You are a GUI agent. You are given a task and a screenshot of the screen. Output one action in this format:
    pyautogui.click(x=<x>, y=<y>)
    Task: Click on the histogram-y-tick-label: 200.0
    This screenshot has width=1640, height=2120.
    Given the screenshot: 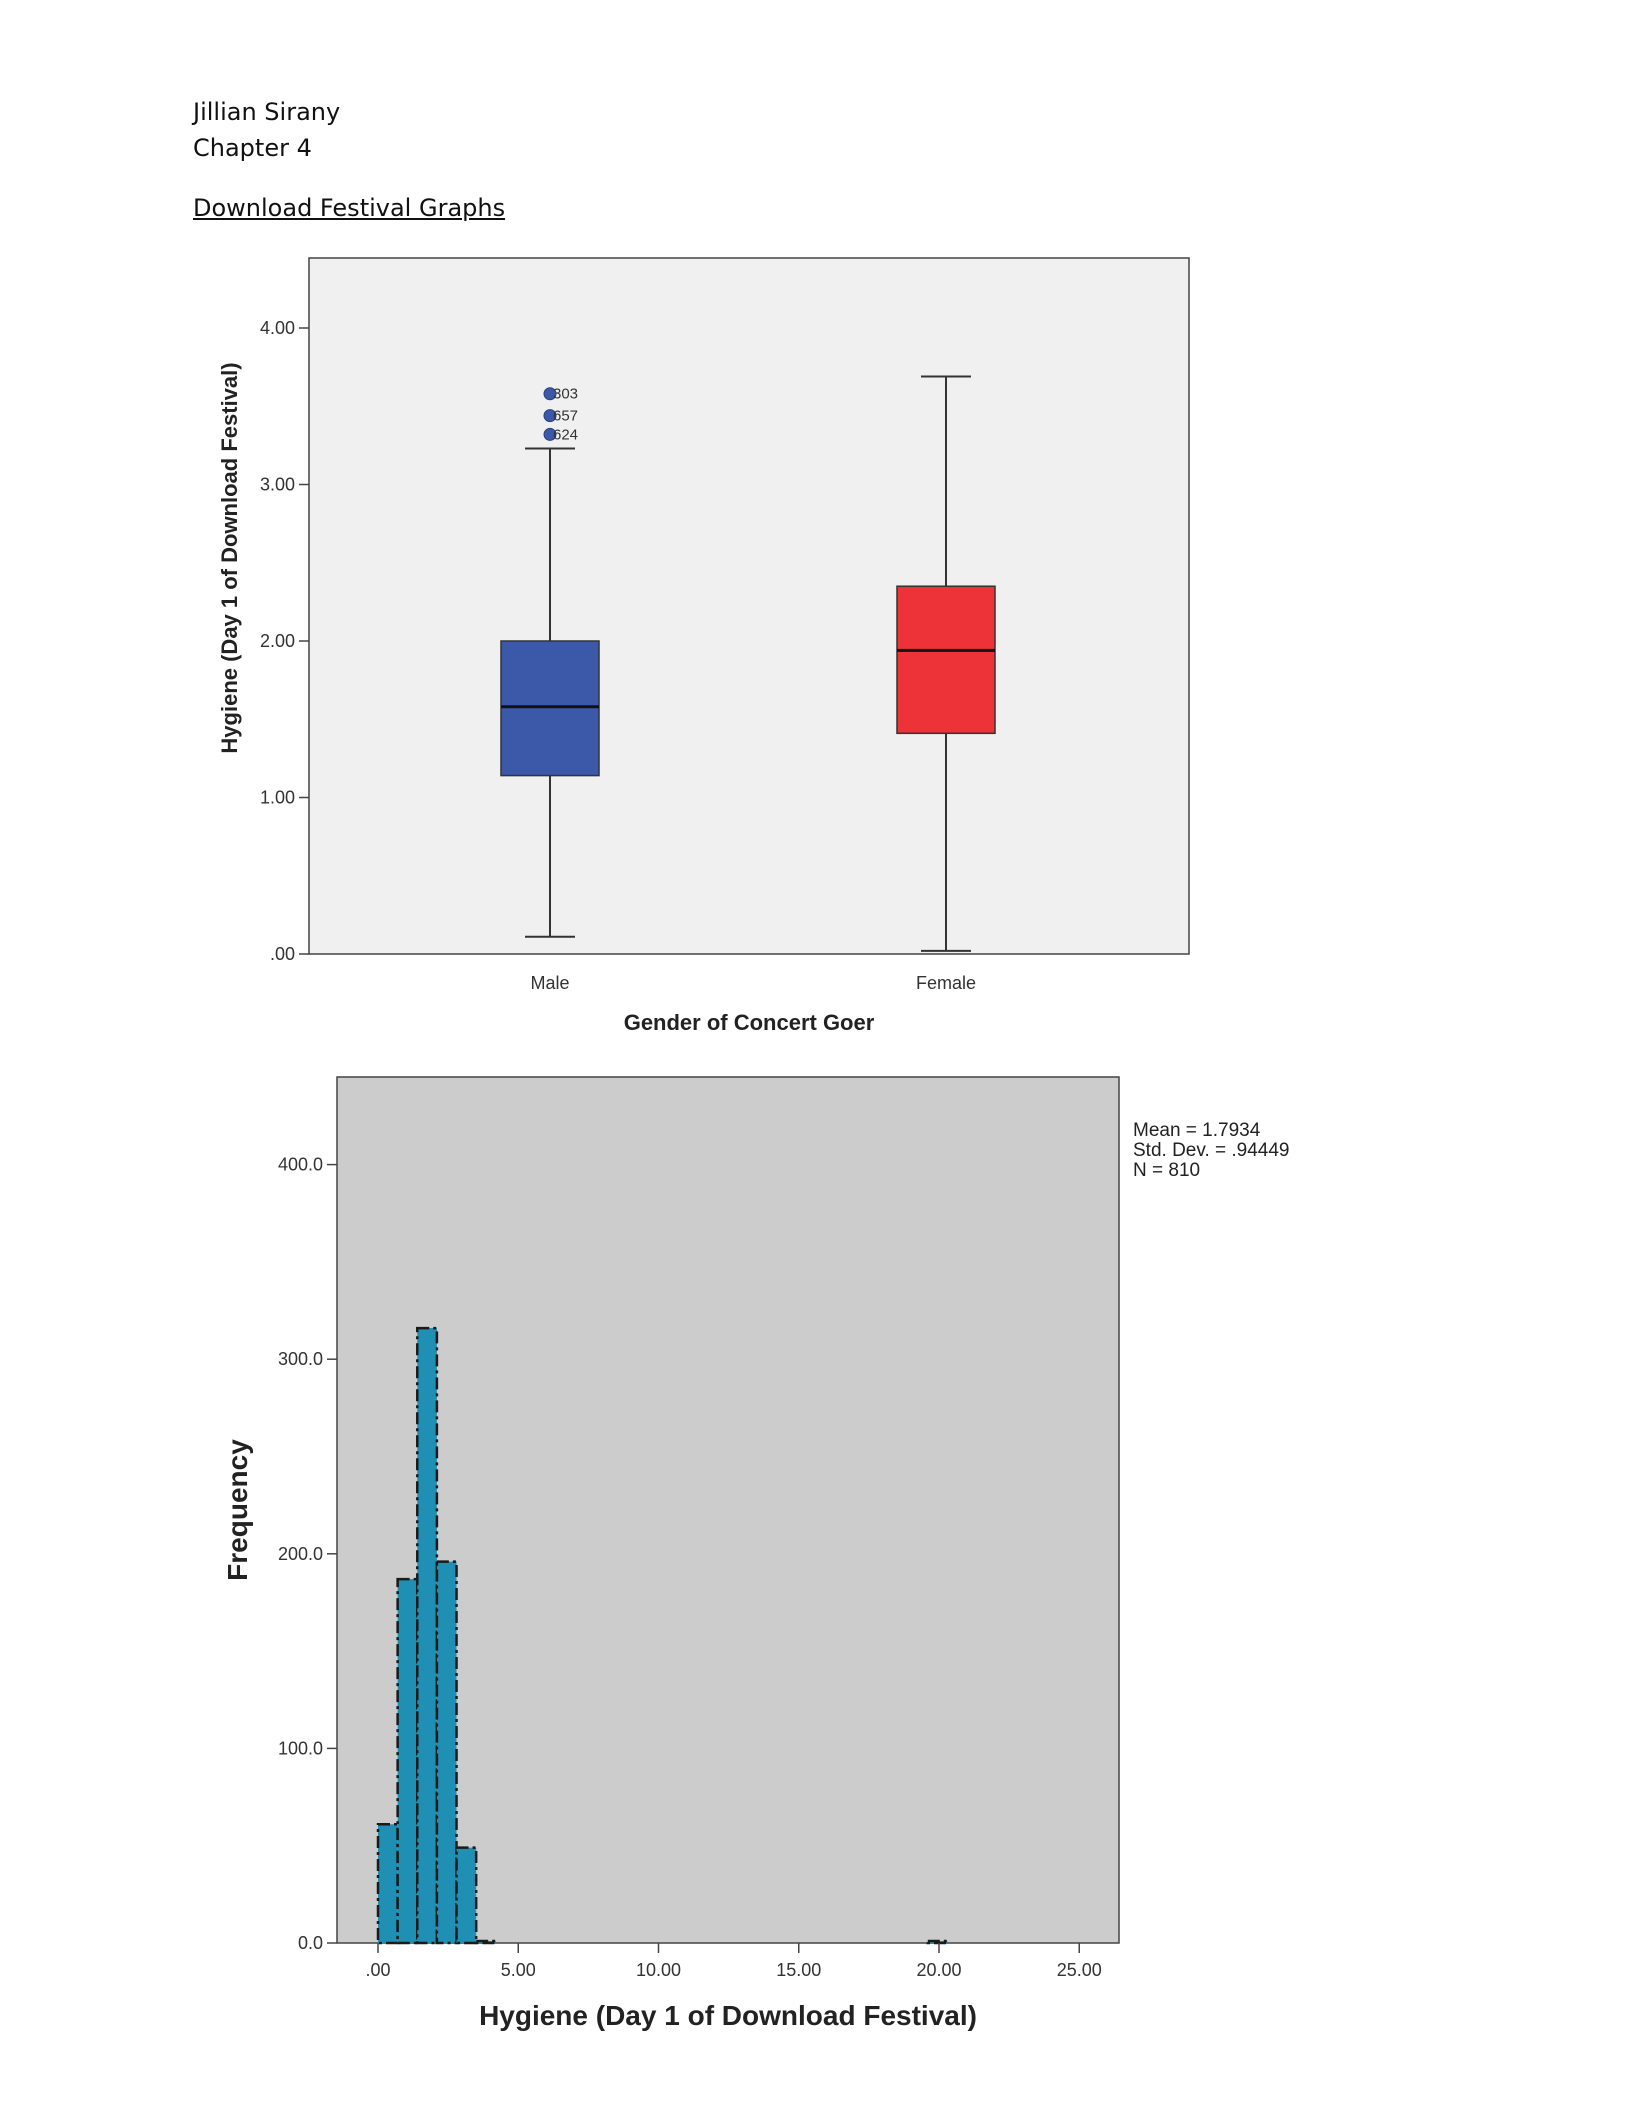 What is the action you would take?
    pyautogui.click(x=300, y=1554)
    